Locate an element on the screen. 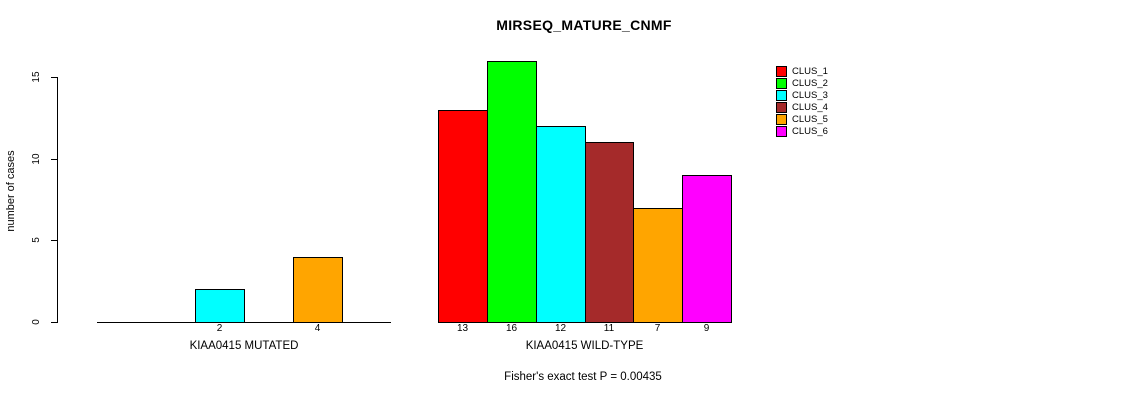  legend-item: CLUS_6 is located at coordinates (802, 131).